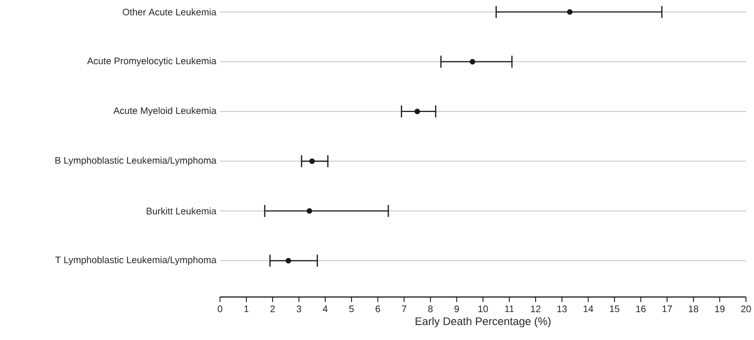 Image resolution: width=754 pixels, height=340 pixels. What do you see at coordinates (693, 309) in the screenshot?
I see `x-tick-label: 18` at bounding box center [693, 309].